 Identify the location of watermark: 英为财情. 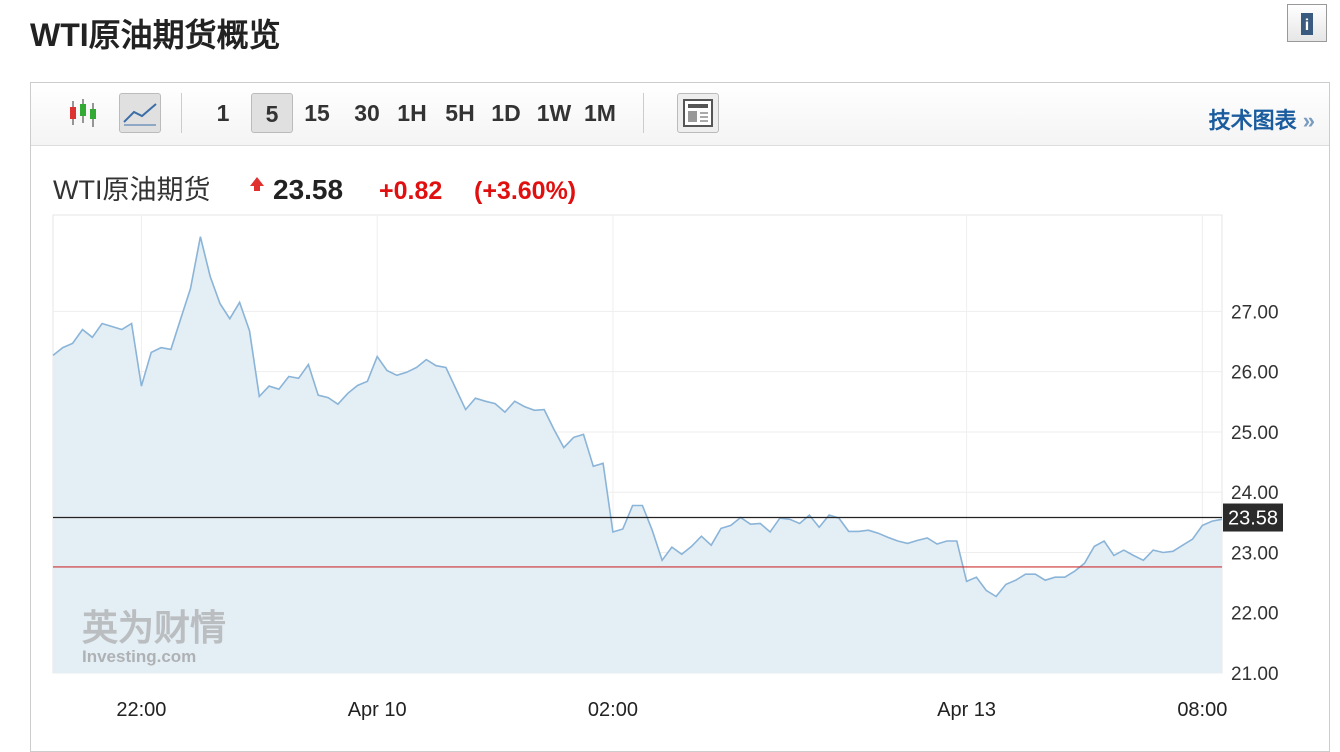
(154, 627).